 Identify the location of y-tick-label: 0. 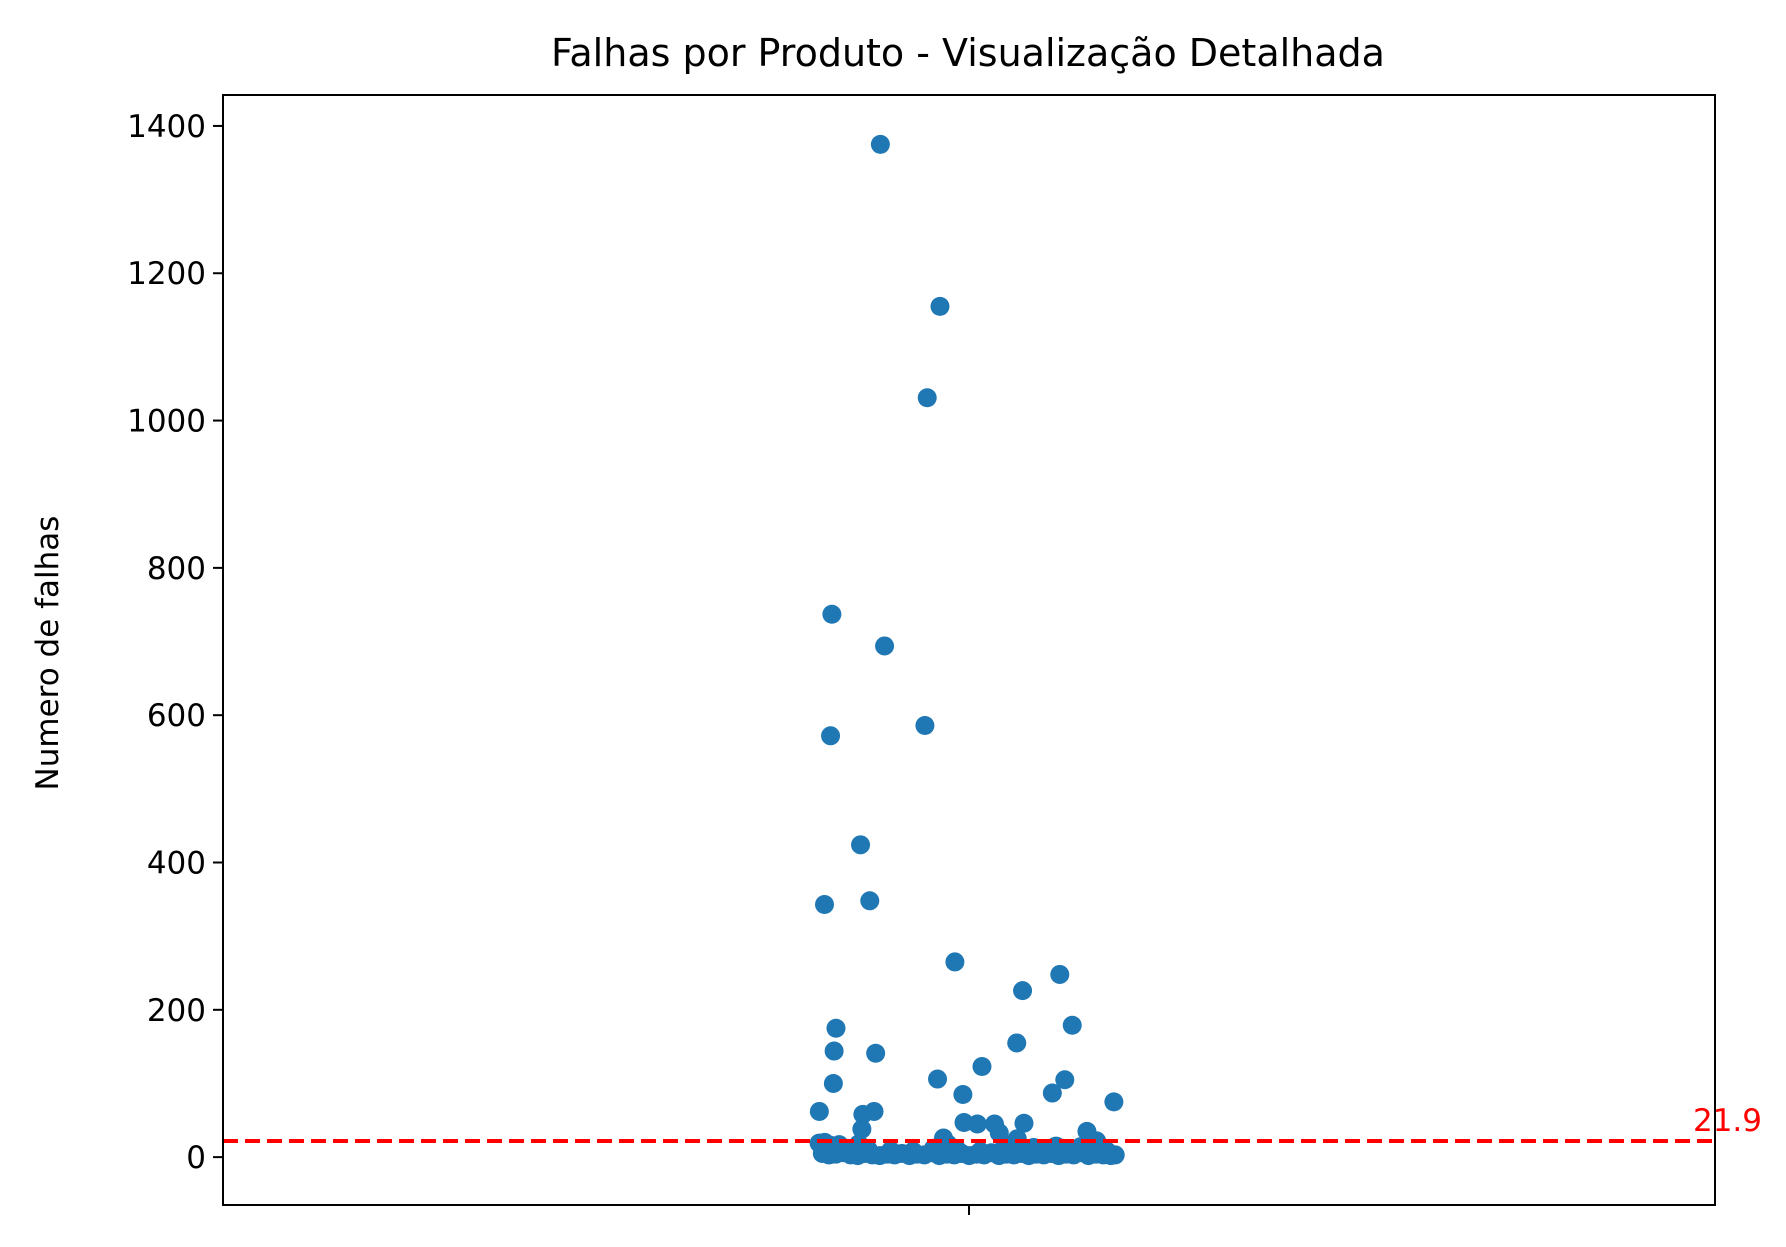
(196, 1158).